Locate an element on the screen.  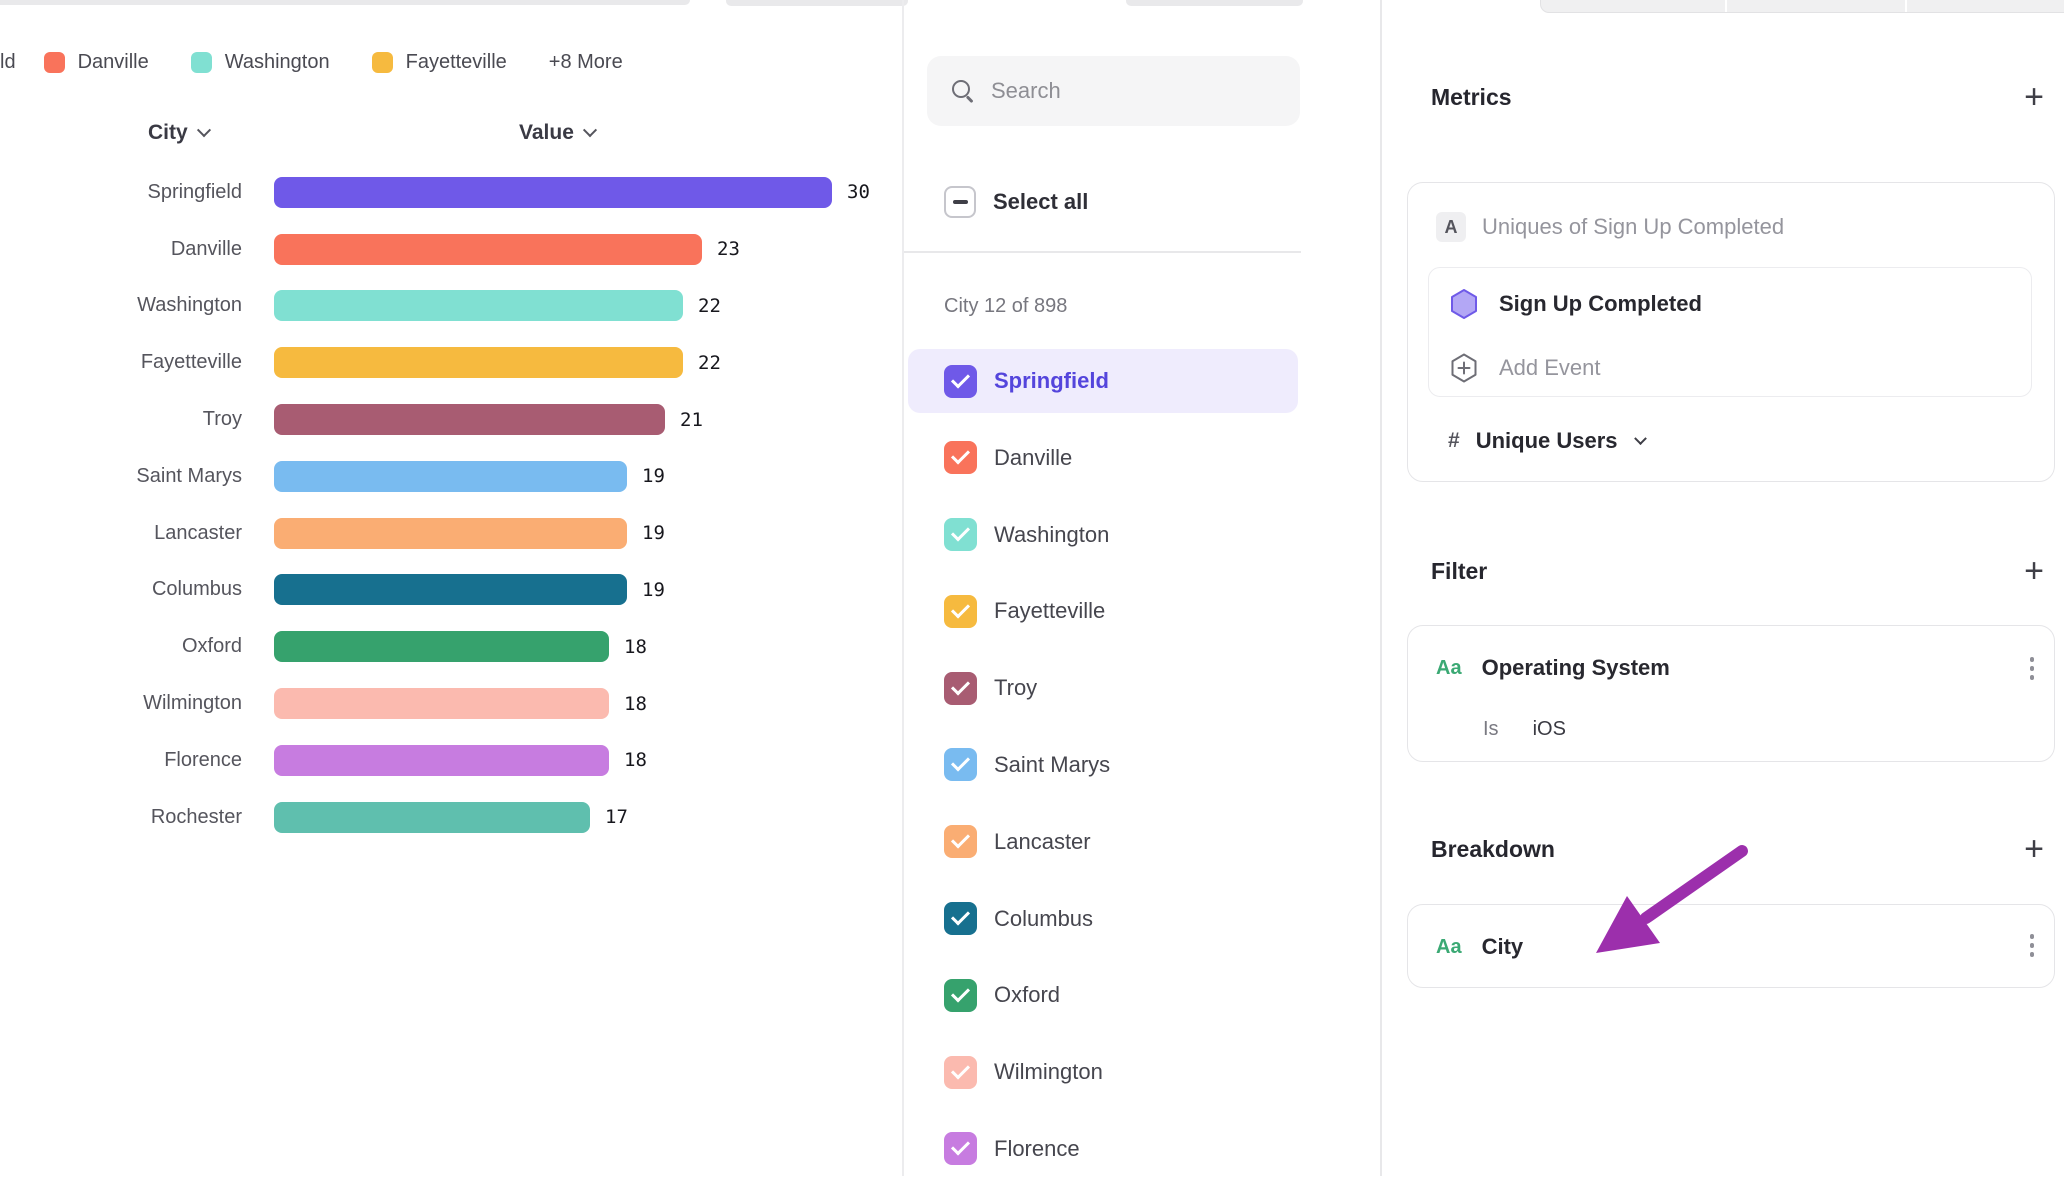
city-list-item: Danville is located at coordinates (1143, 464).